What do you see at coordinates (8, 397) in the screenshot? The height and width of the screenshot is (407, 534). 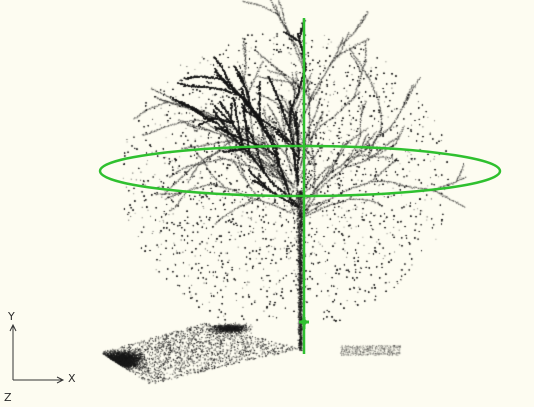 I see `z-axis-label: Z` at bounding box center [8, 397].